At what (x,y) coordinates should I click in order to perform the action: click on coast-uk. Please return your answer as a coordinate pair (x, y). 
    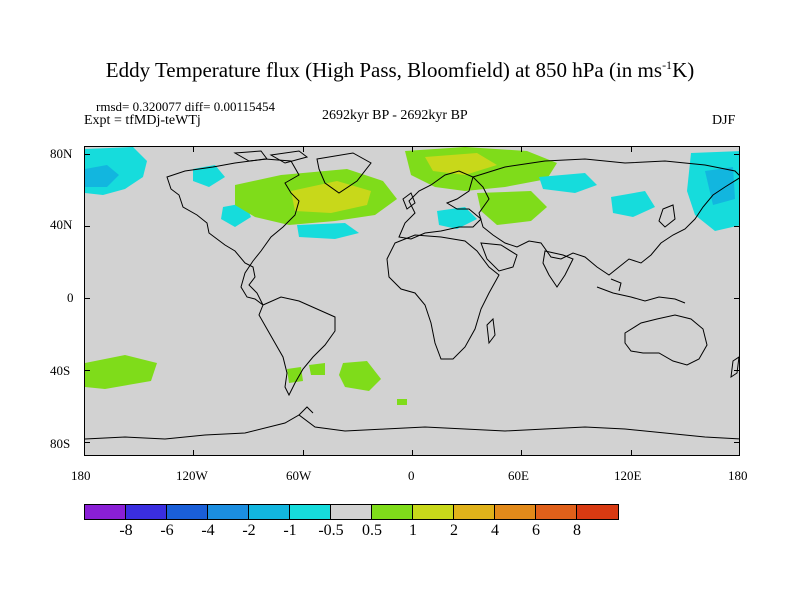
    Looking at the image, I should click on (409, 201).